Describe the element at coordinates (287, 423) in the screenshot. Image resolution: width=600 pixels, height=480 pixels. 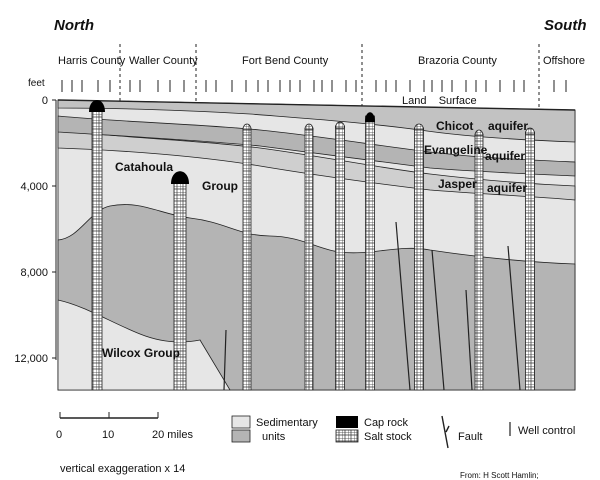
I see `legend-sedimentary-line1: Sedimentary` at that location.